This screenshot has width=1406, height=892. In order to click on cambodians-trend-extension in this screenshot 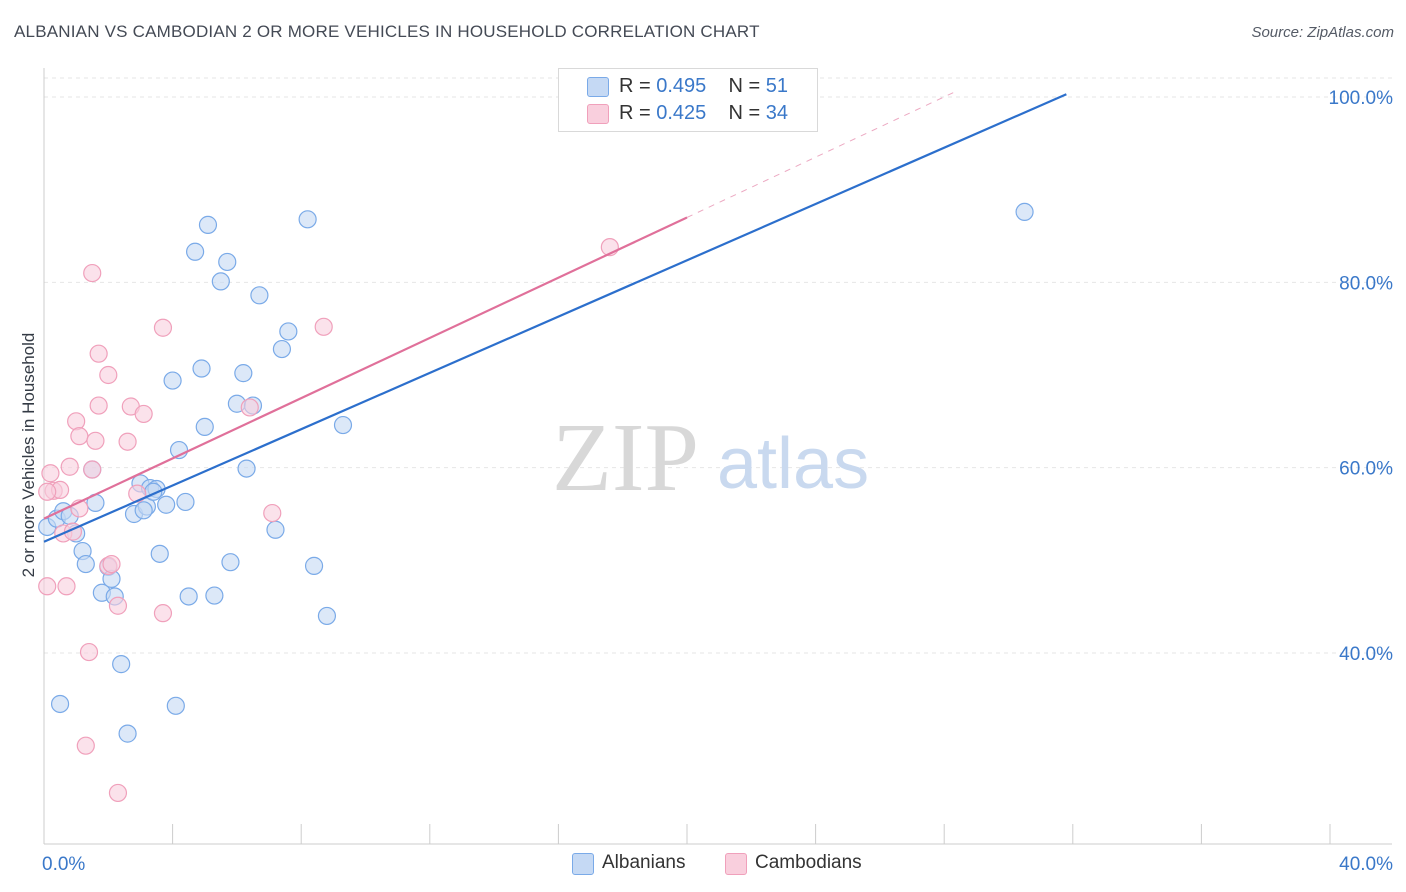, I will do `click(820, 154)`.